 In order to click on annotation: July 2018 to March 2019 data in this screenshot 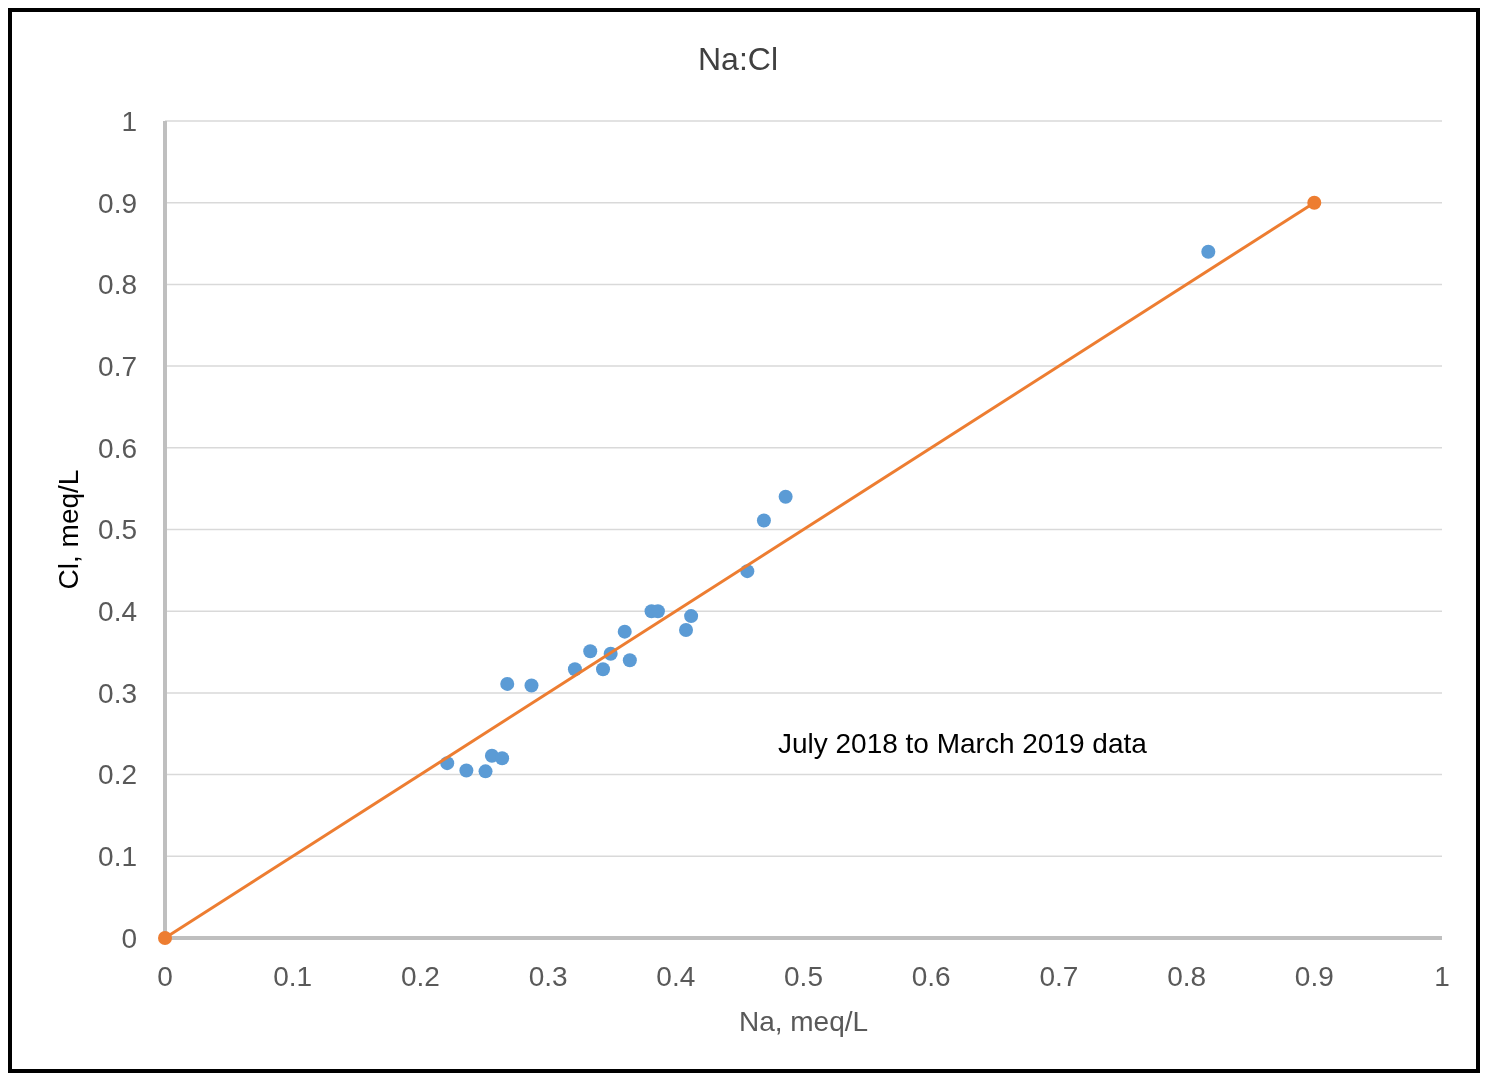, I will do `click(962, 743)`.